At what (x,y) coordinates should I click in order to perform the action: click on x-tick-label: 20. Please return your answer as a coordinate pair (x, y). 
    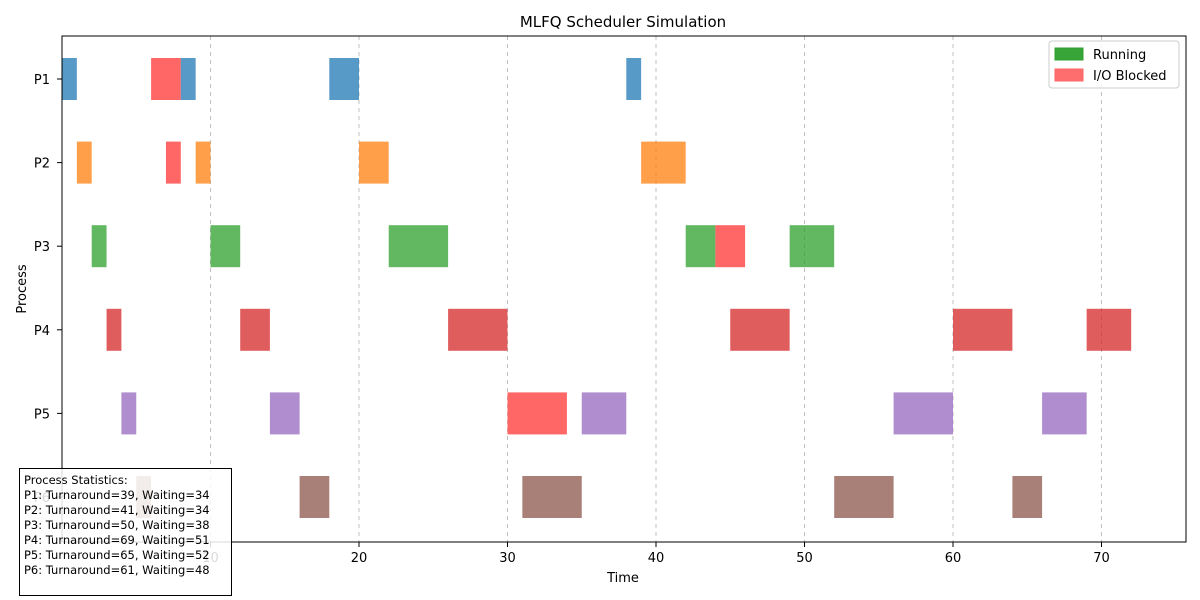
    Looking at the image, I should click on (359, 558).